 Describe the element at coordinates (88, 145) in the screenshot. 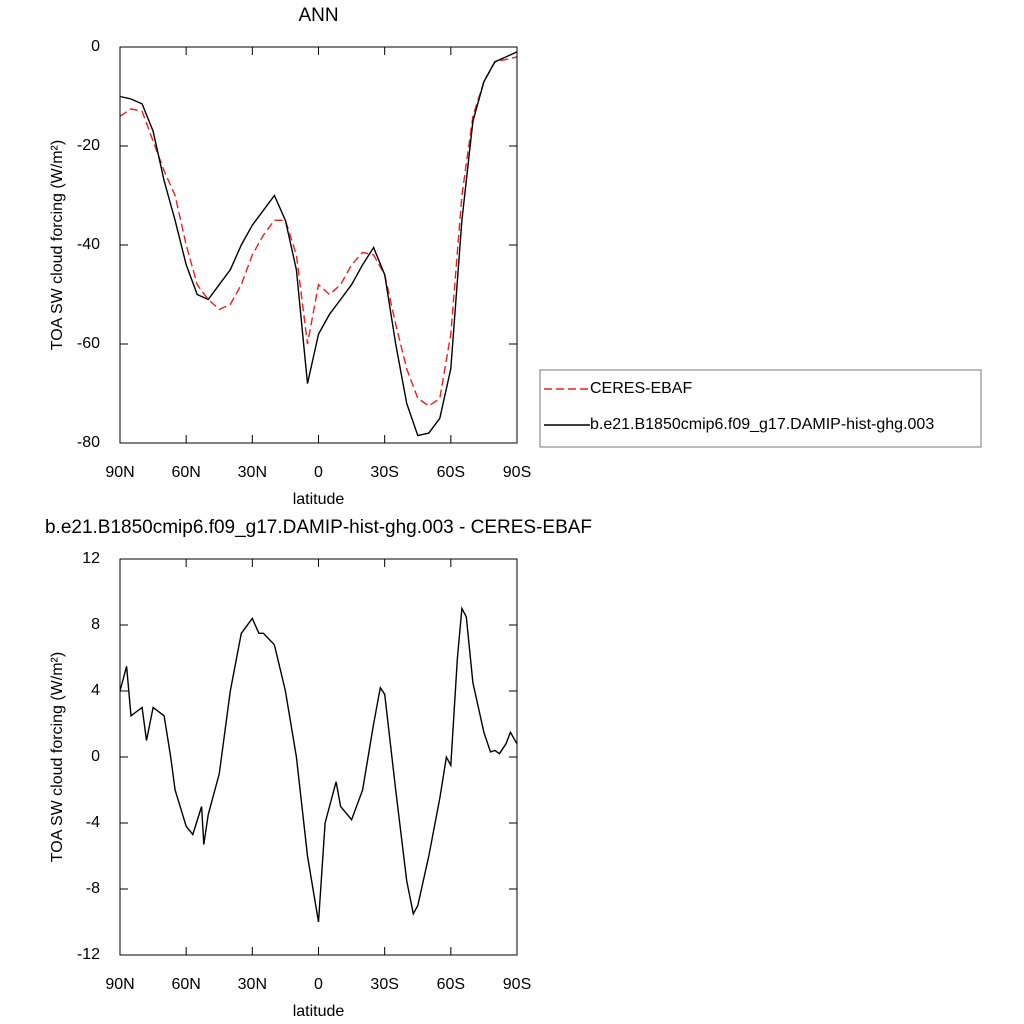

I see `y-tick-label: -20` at that location.